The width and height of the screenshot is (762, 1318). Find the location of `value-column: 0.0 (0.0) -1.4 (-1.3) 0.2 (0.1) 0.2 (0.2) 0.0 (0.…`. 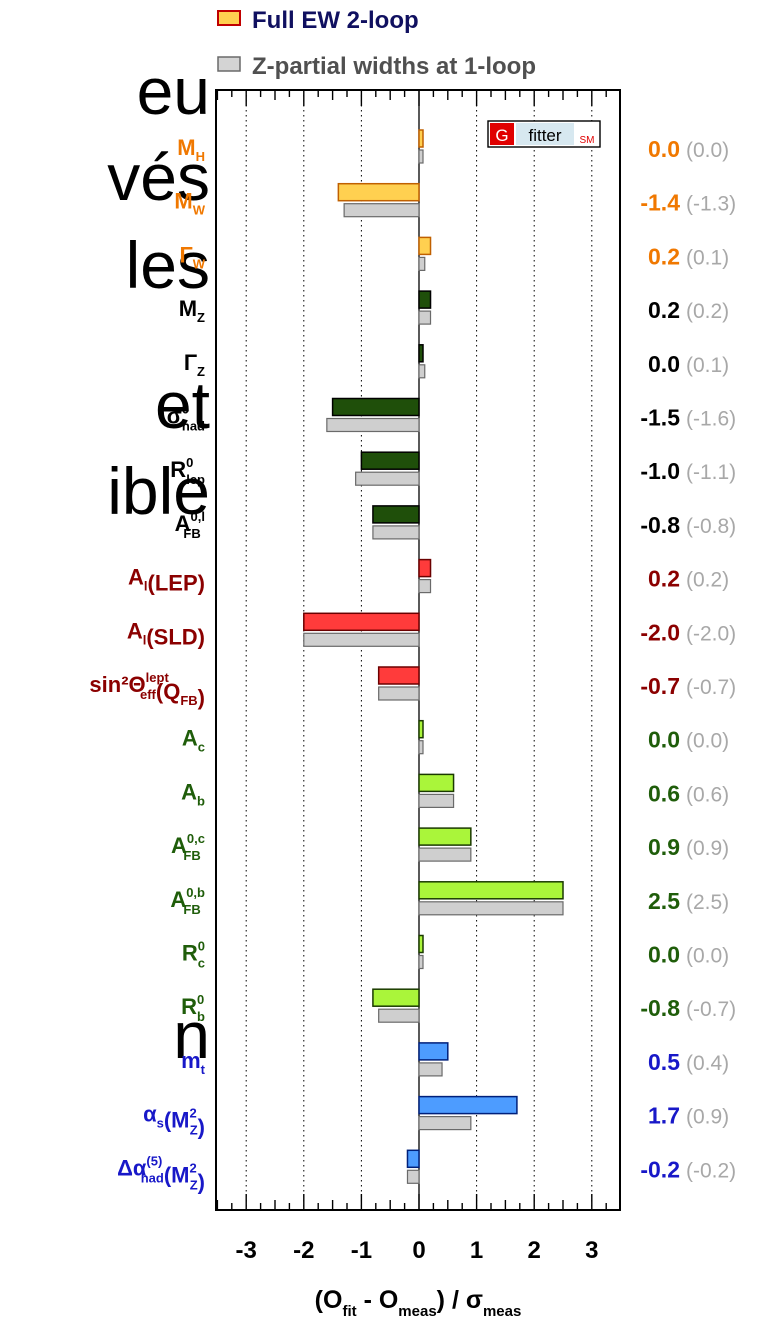

value-column: 0.0 (0.0) -1.4 (-1.3) 0.2 (0.1) 0.2 (0.2) 0.0 (0.… is located at coordinates (688, 659).